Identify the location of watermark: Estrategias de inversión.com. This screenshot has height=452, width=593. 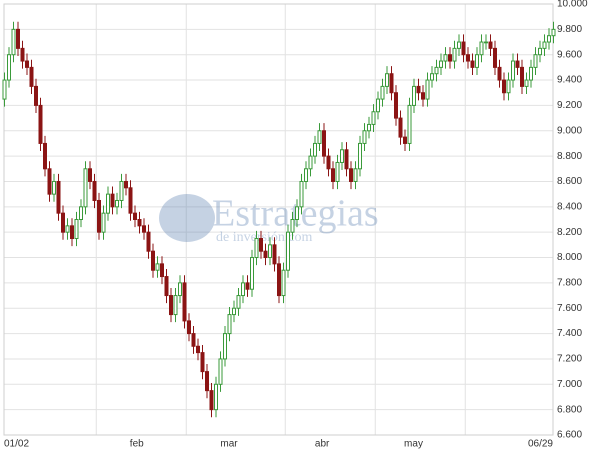
(269, 219).